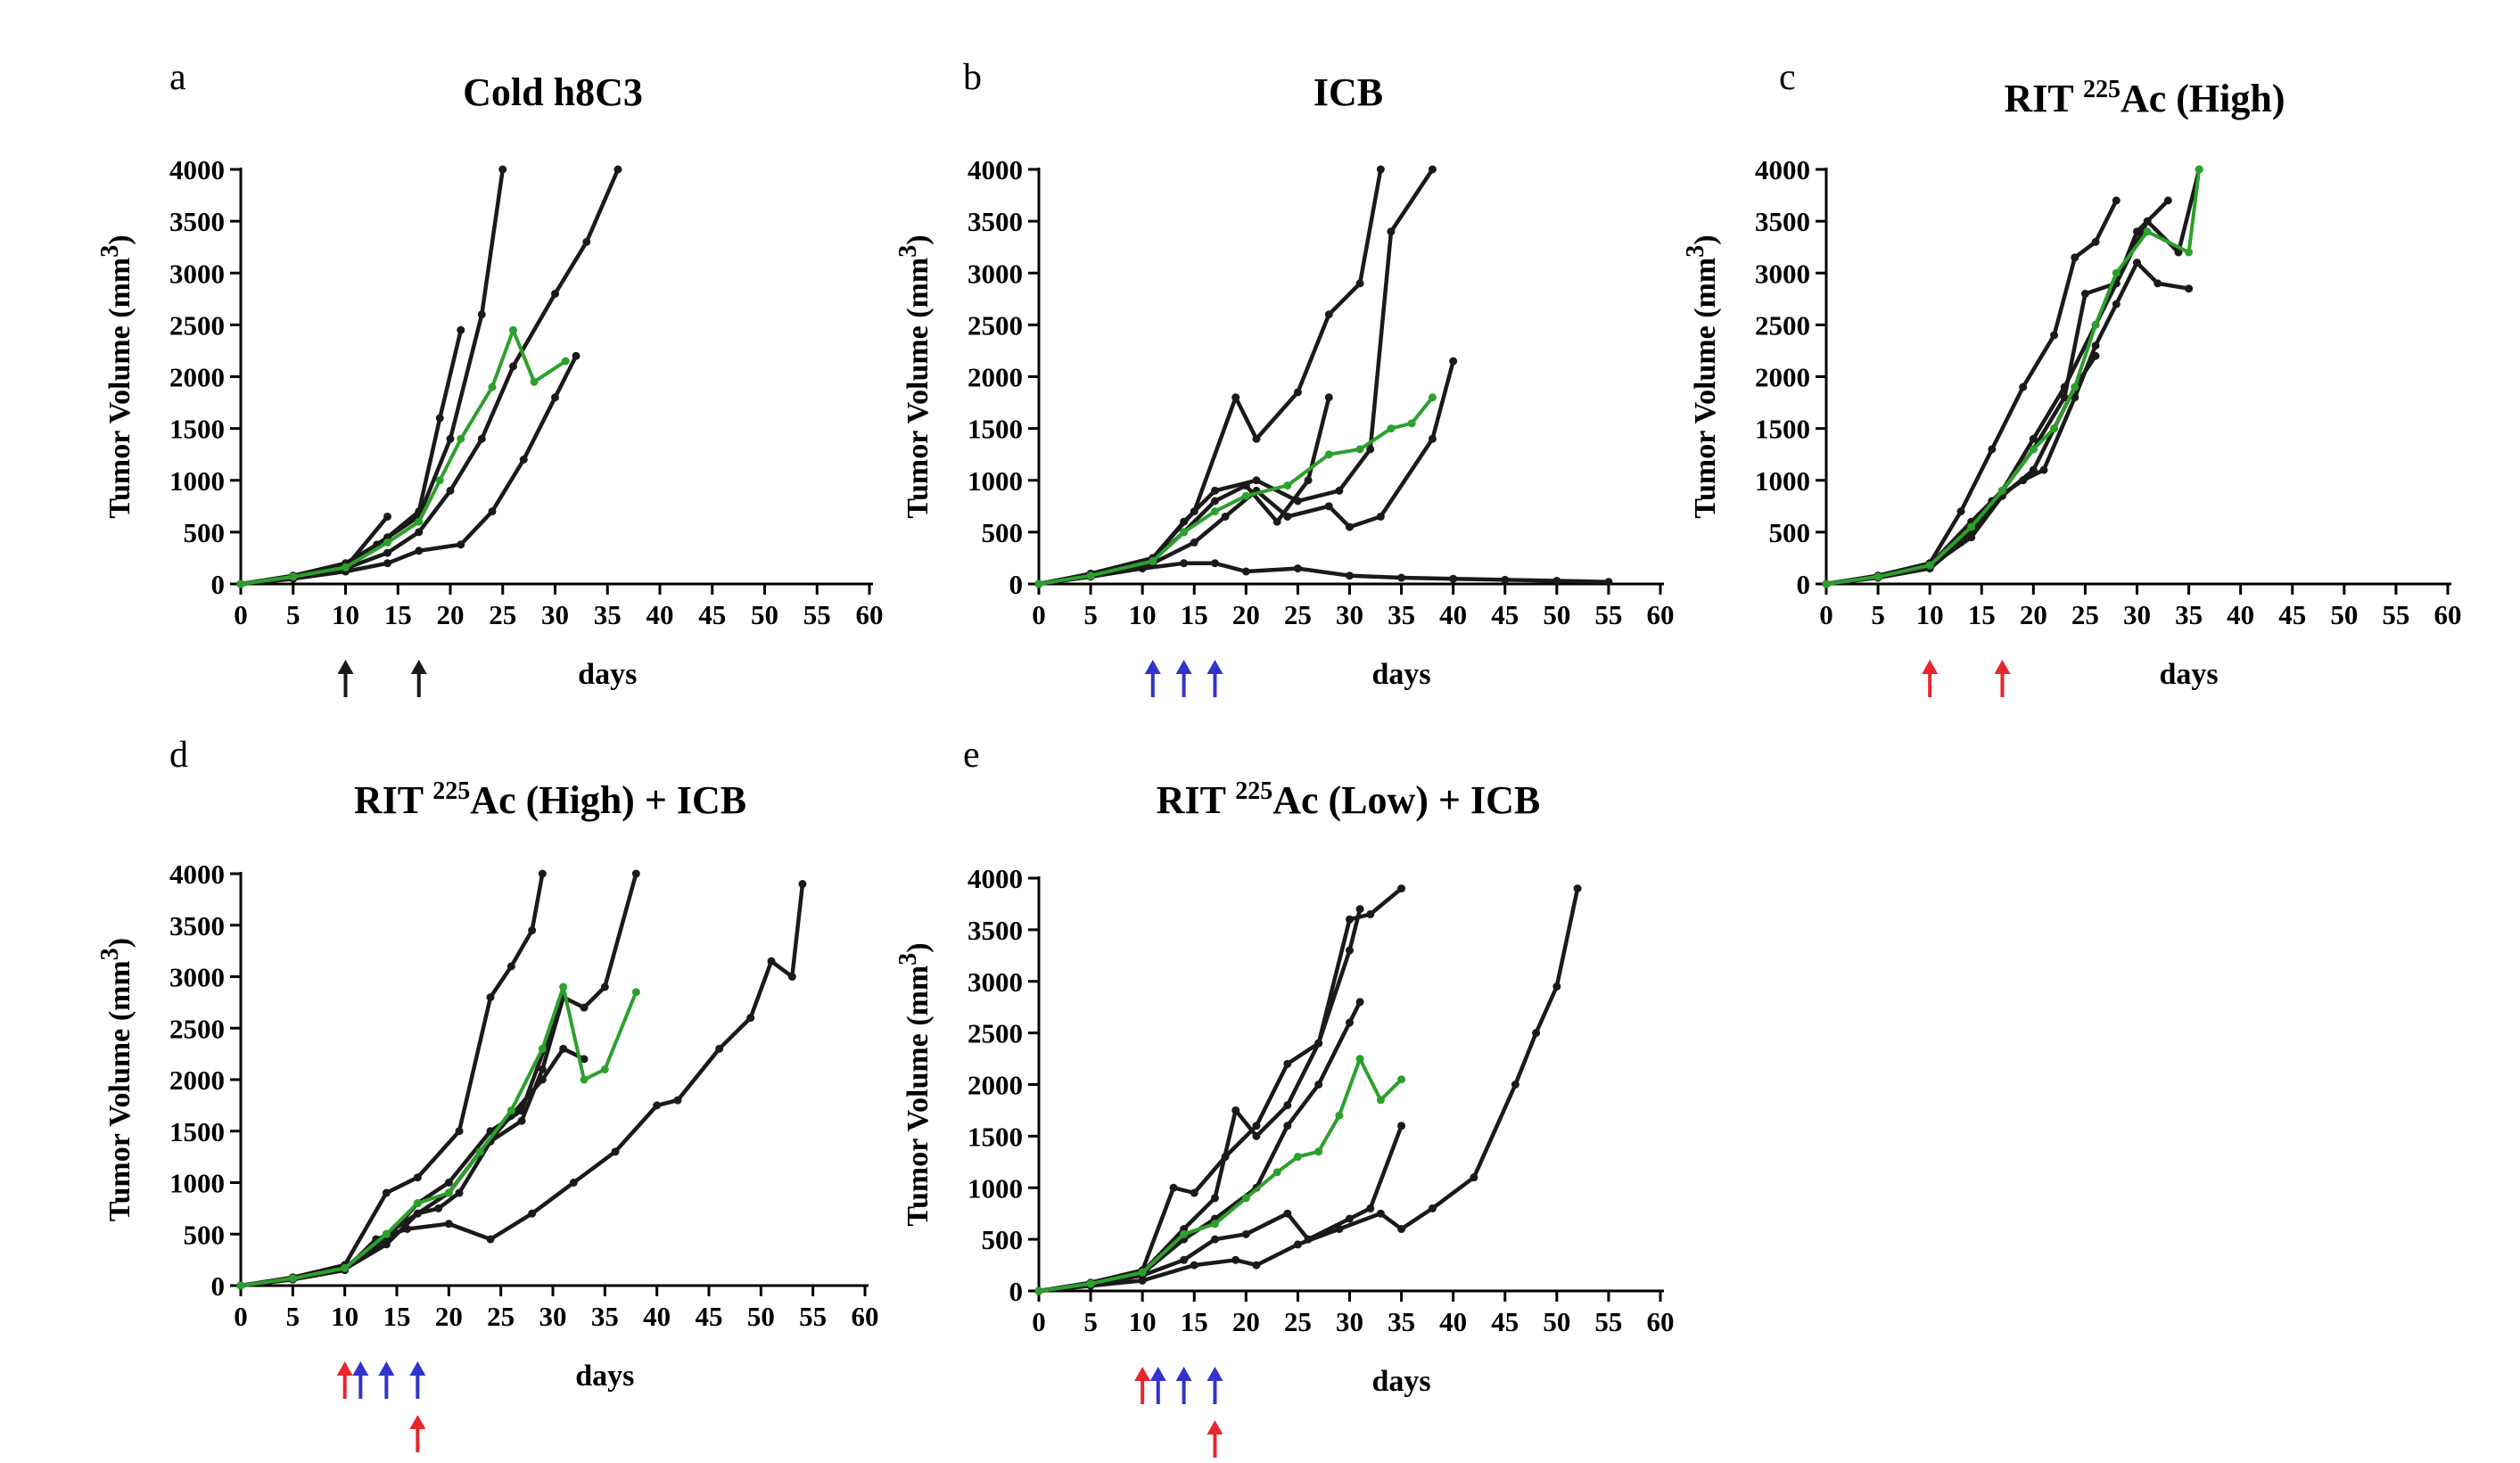  I want to click on x-tick-label: 50, so click(1556, 1321).